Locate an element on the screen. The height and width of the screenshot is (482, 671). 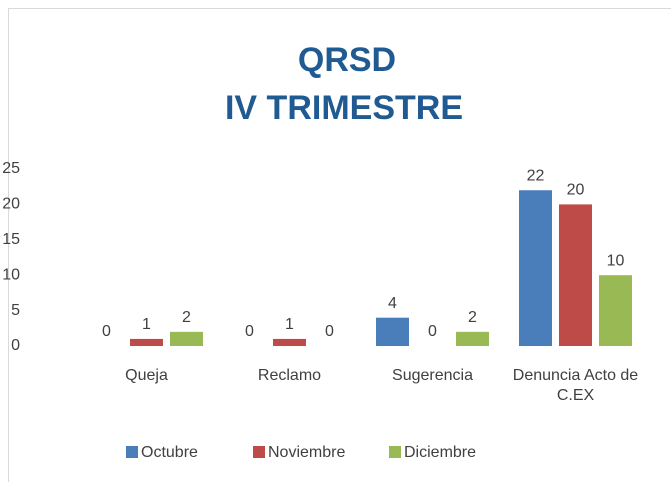
x-tick-label: Denuncia Acto de C.EX is located at coordinates (575, 385).